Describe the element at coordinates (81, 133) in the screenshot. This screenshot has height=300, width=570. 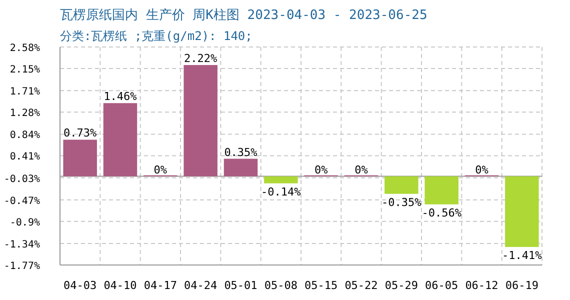
I see `data-label: 0.73%` at that location.